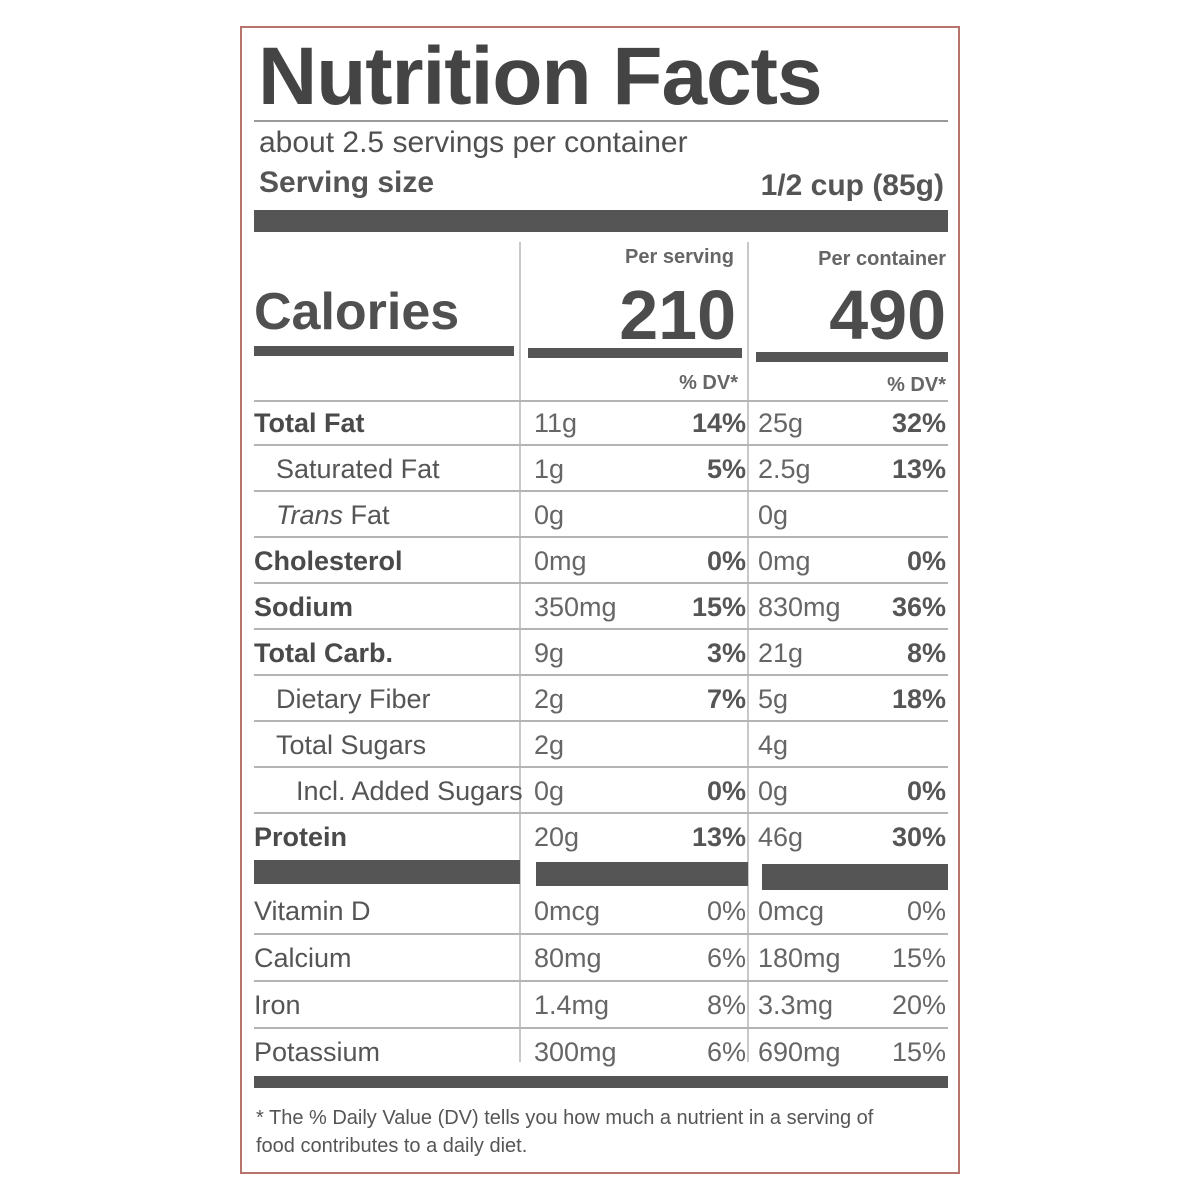 Image resolution: width=1200 pixels, height=1200 pixels. Describe the element at coordinates (601, 469) in the screenshot. I see `nutrient-row: Saturated Fat 1g 5% 2.5g 13%` at that location.